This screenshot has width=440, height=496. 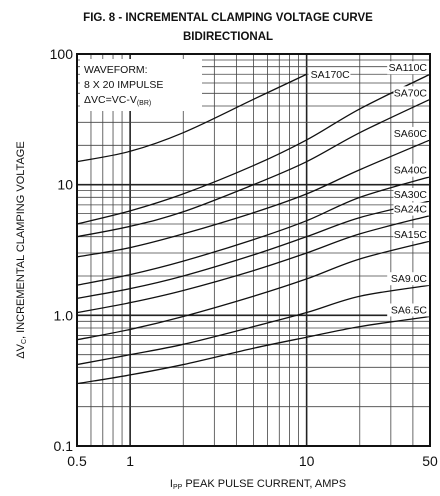 I want to click on y-tick-label: 10, so click(x=65, y=185).